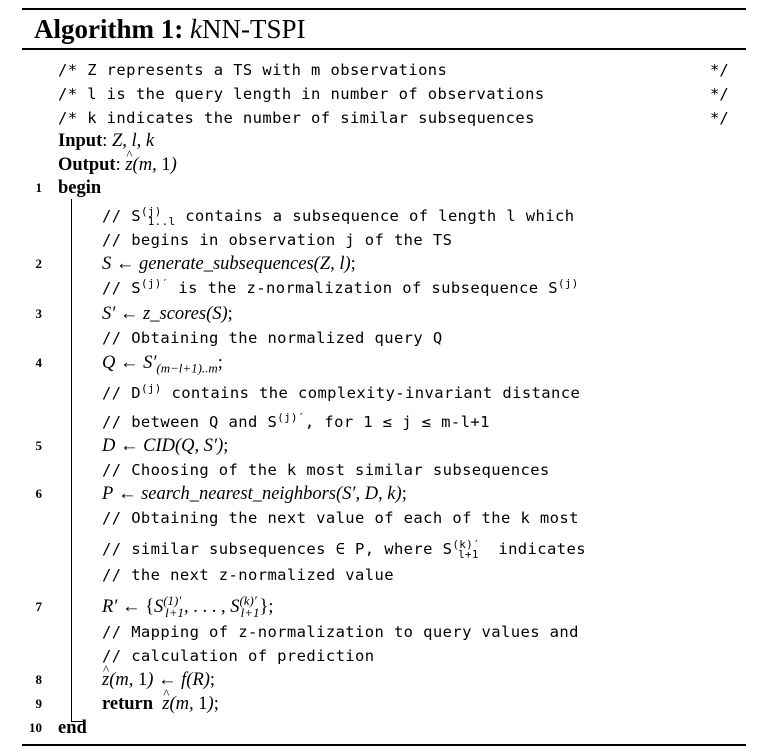 The image size is (768, 755). What do you see at coordinates (80, 188) in the screenshot?
I see `begin-keyword: begin` at bounding box center [80, 188].